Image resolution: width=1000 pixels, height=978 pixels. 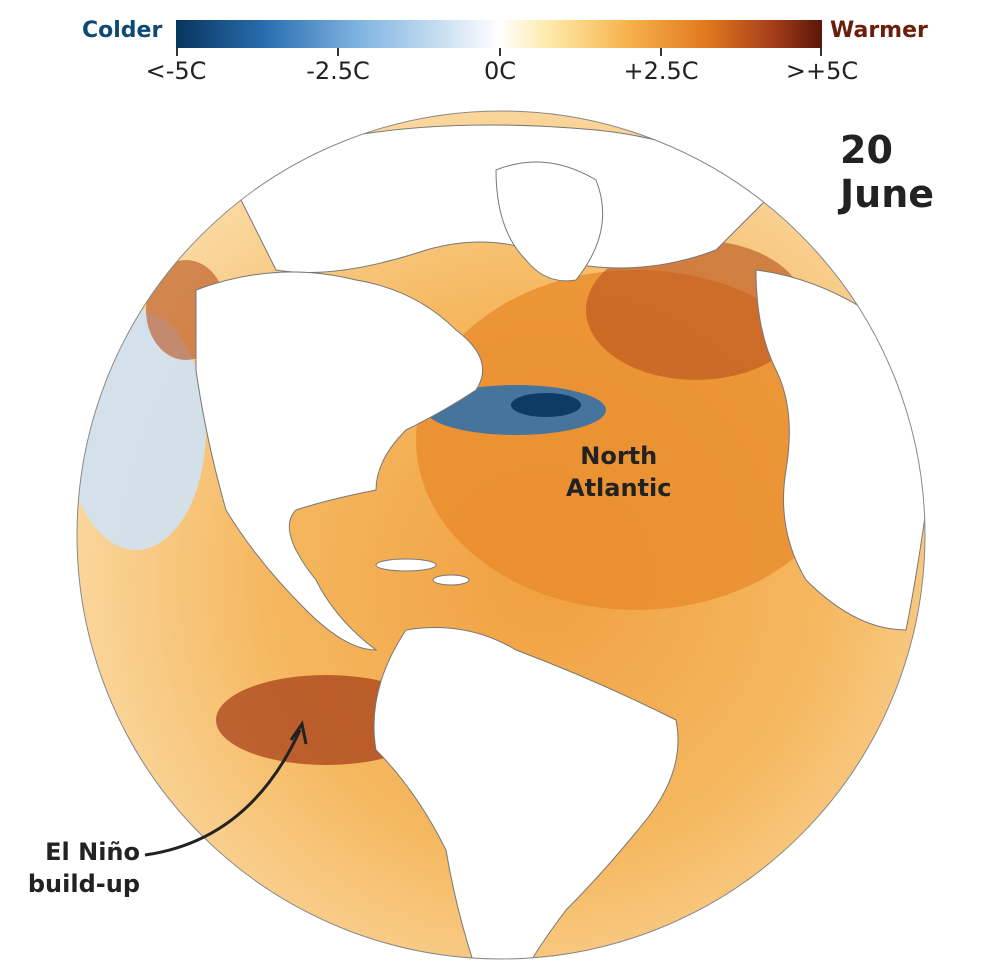 What do you see at coordinates (696, 310) in the screenshot?
I see `north-atlantic-hot-spot` at bounding box center [696, 310].